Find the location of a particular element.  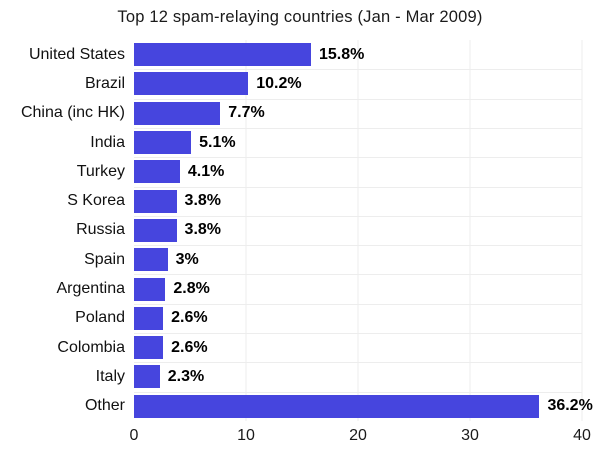

bar-row: Other 36.2% is located at coordinates (296, 406).